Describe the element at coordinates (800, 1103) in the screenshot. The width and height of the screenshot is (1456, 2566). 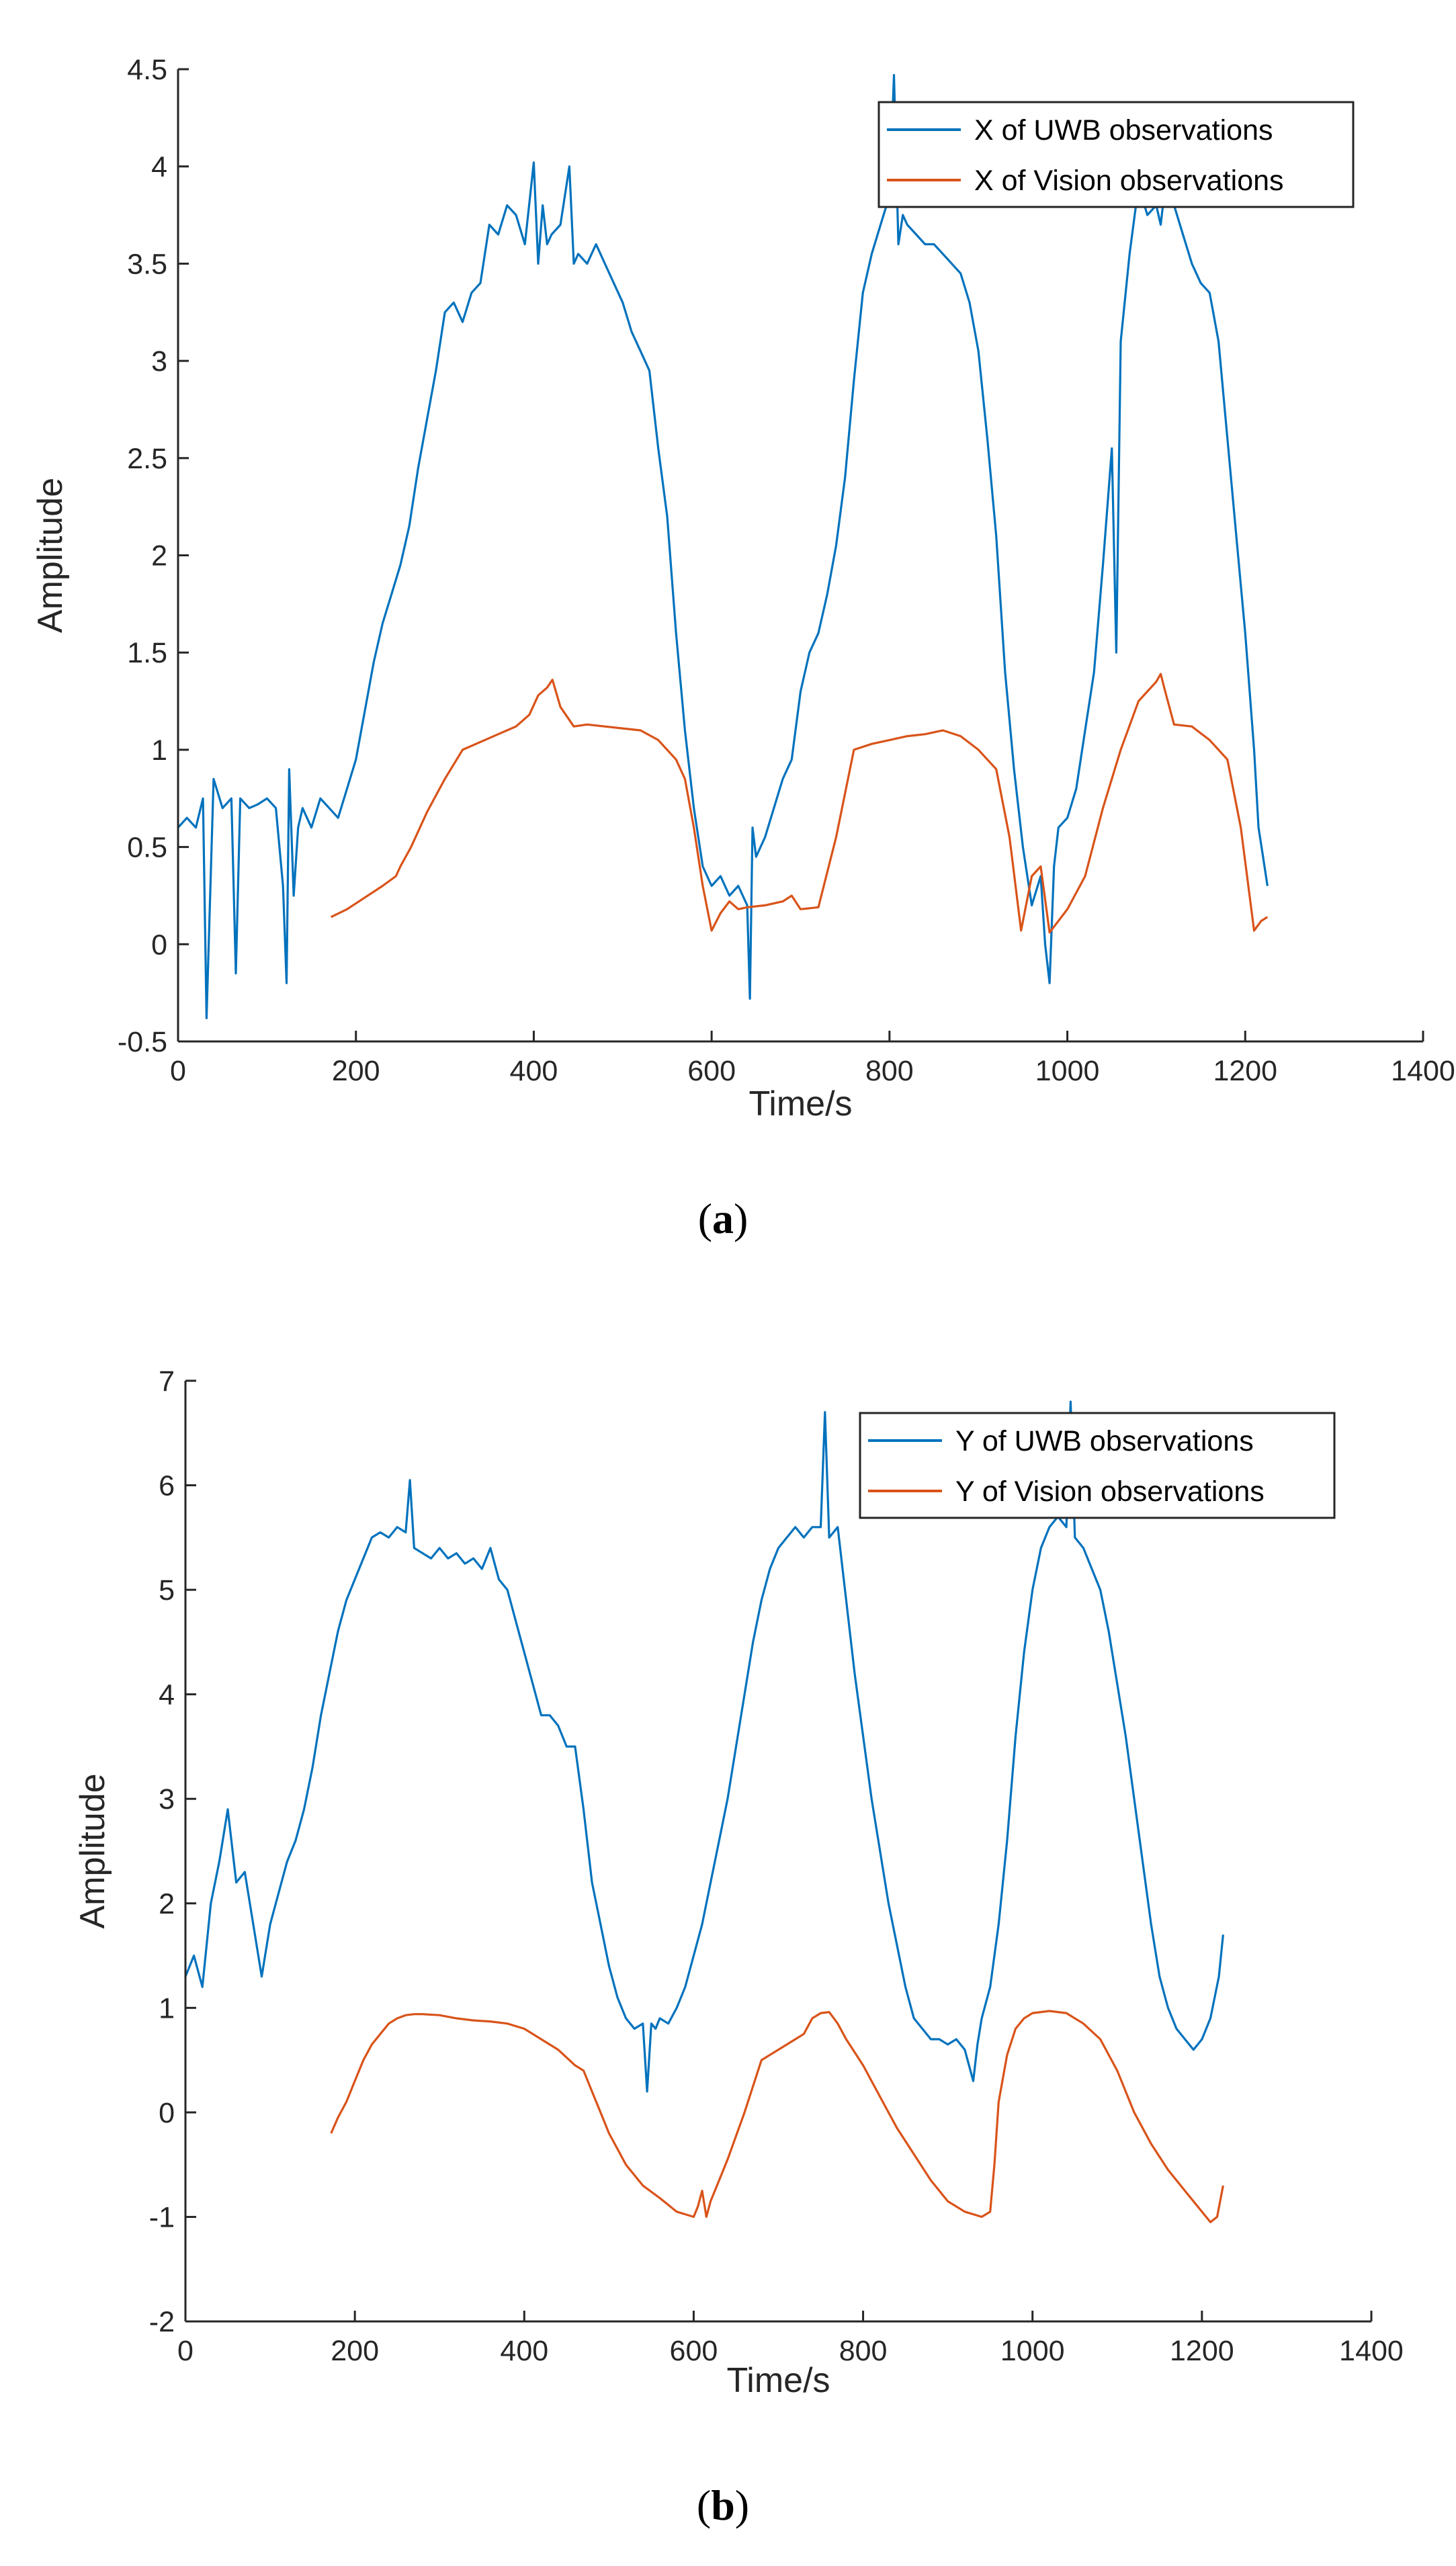
I see `chart-a-x-axis-label: Time/s` at that location.